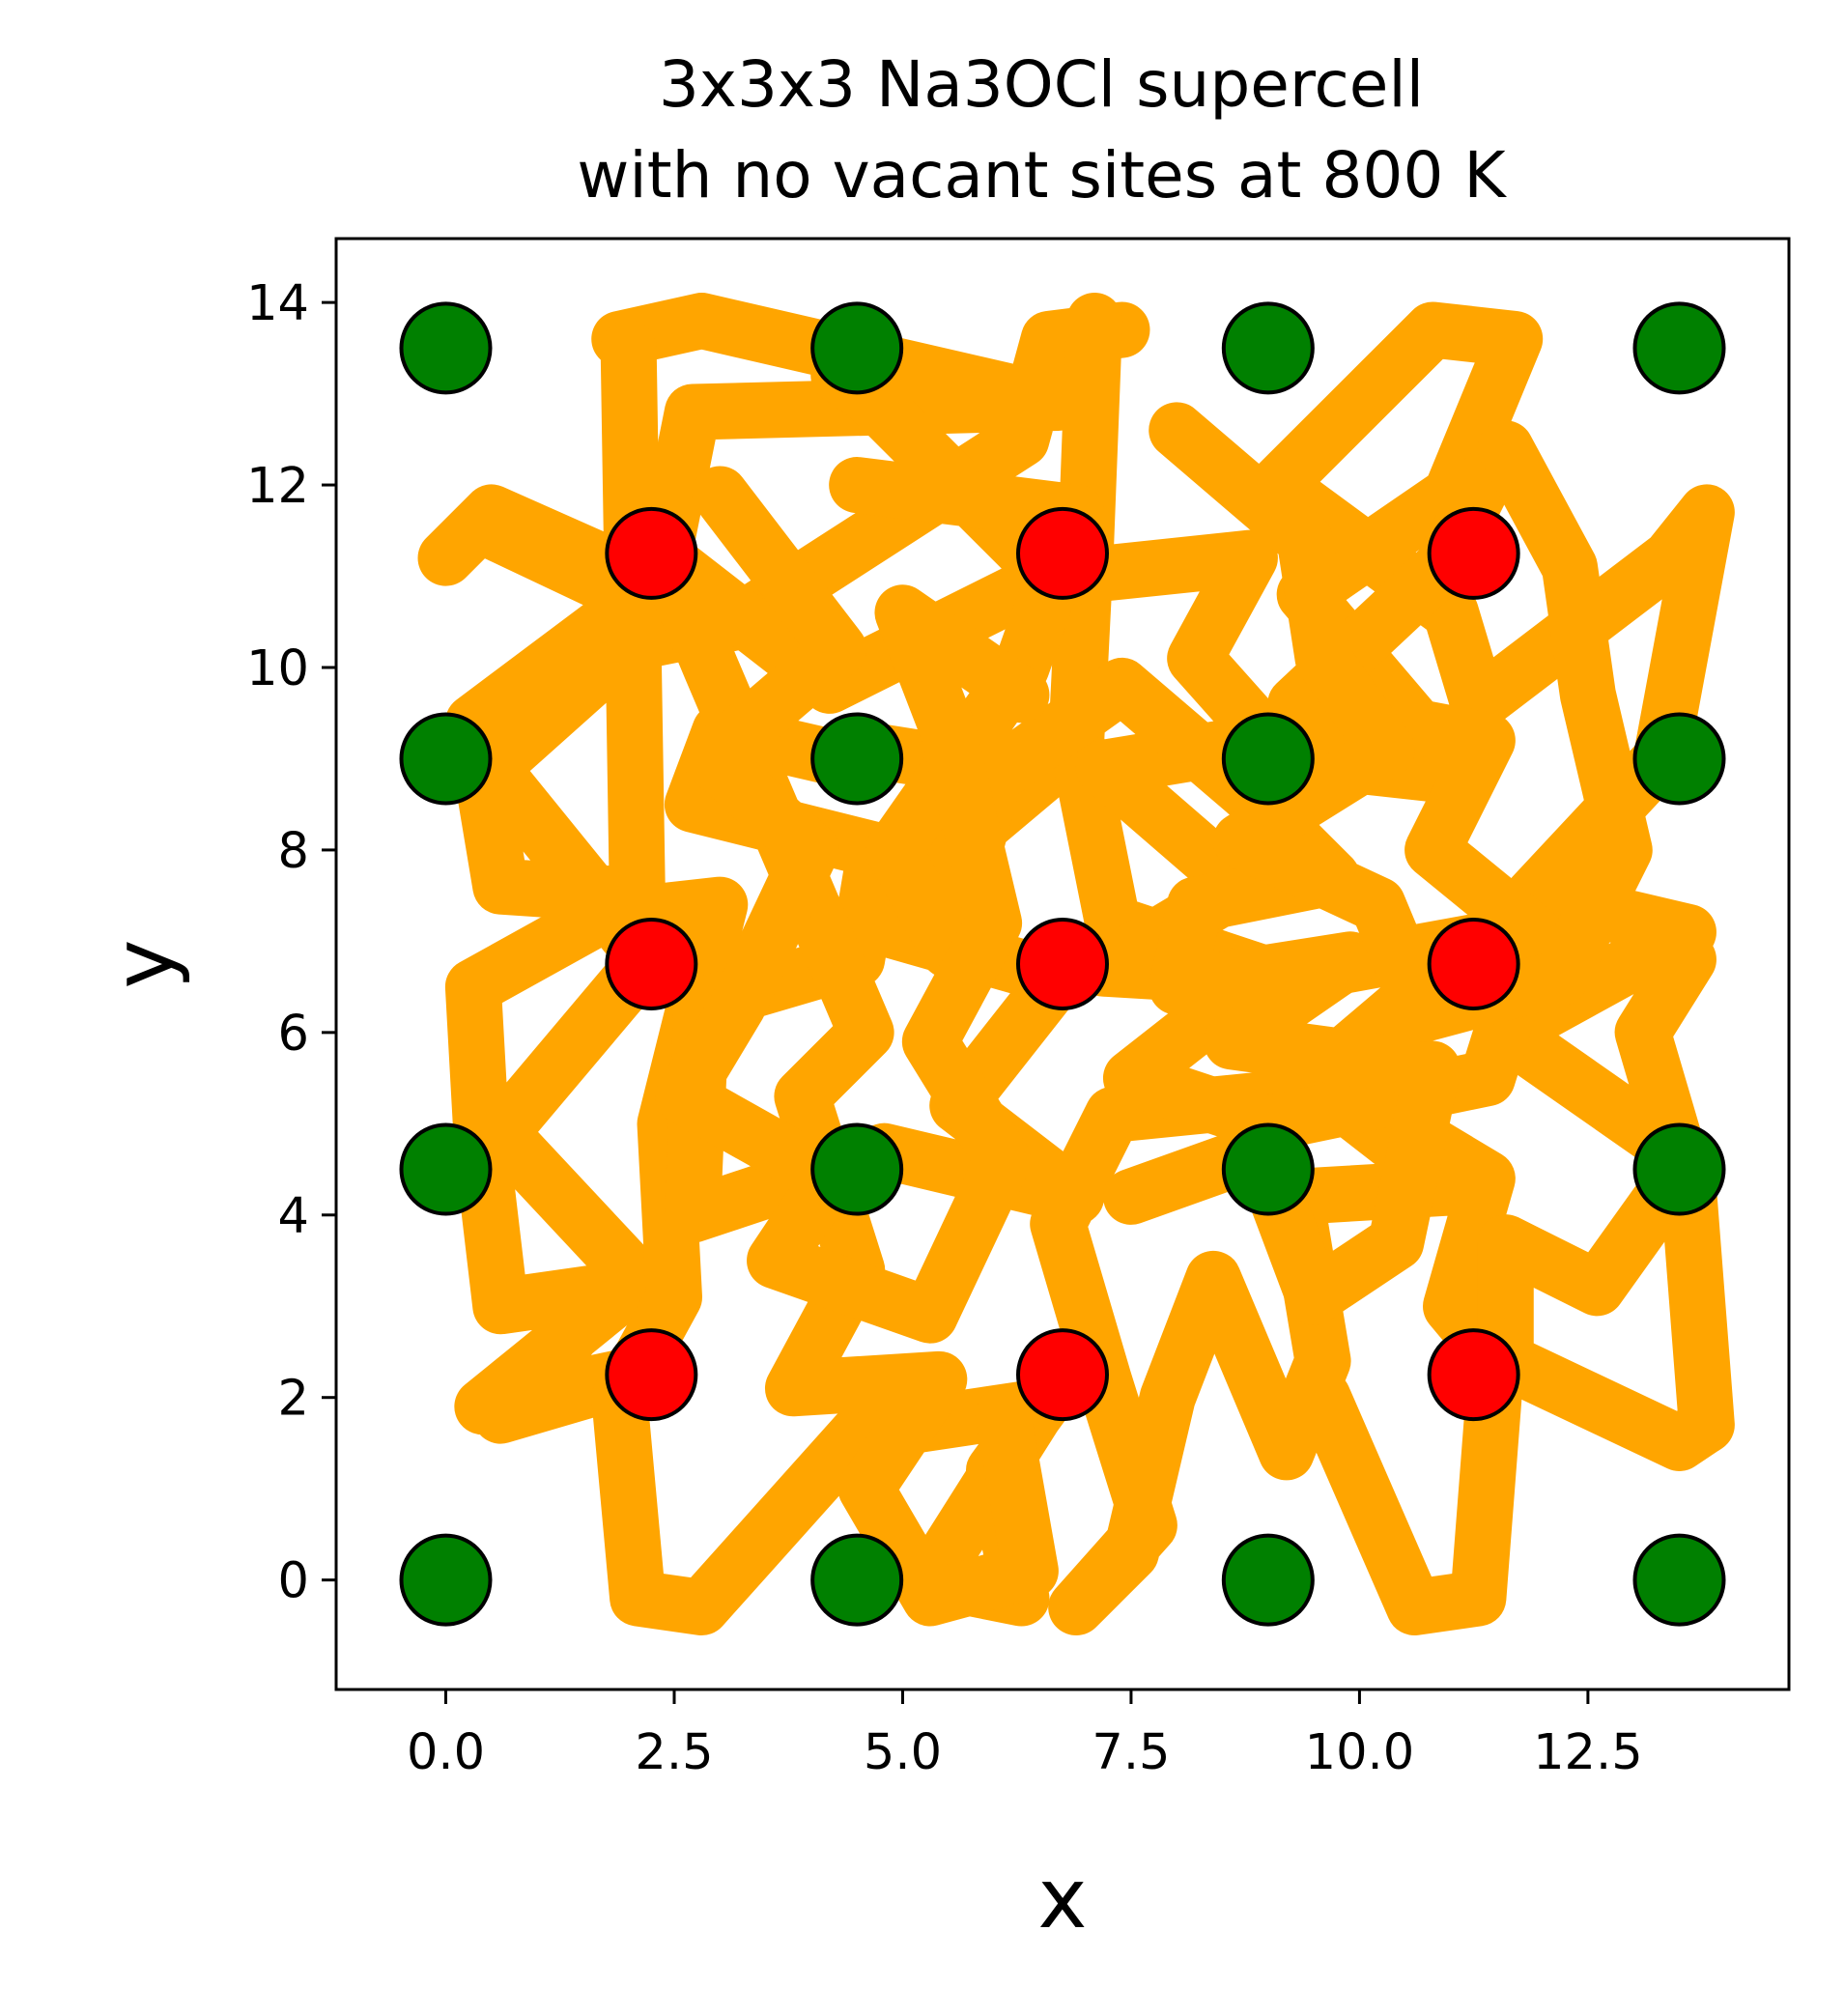 This screenshot has width=1844, height=2016. Describe the element at coordinates (293, 851) in the screenshot. I see `y-tick-label: 8` at that location.